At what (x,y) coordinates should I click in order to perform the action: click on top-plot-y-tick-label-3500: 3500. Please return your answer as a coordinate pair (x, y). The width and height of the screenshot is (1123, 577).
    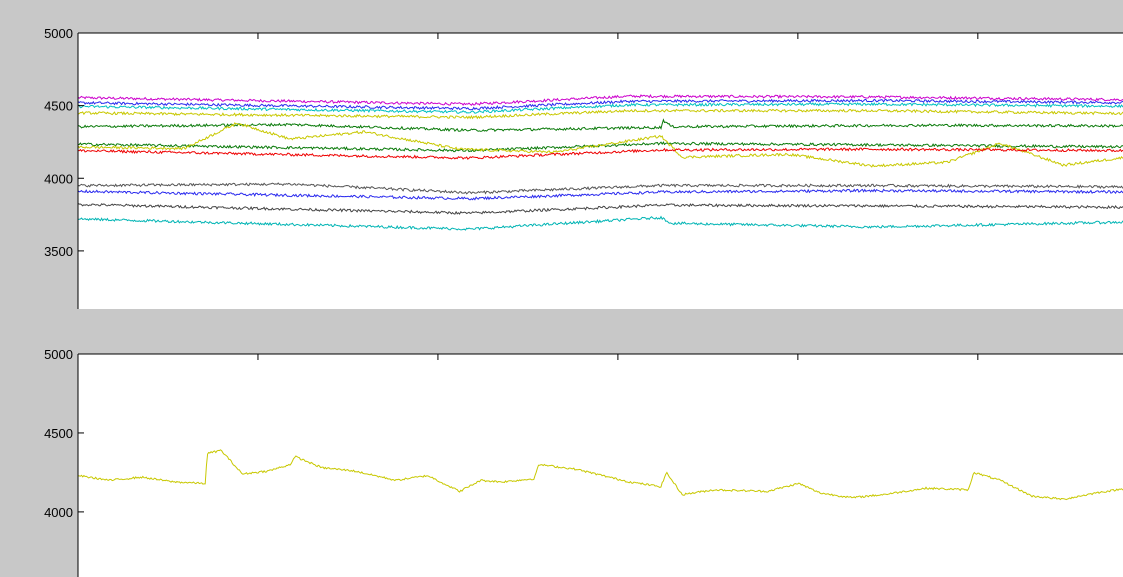
    Looking at the image, I should click on (58, 251).